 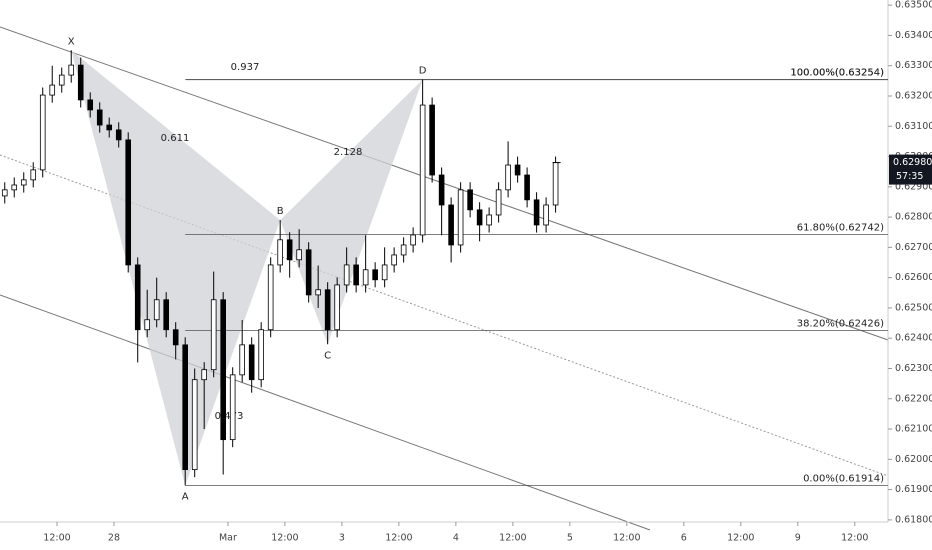 I want to click on y-tick-label: 0.62800, so click(x=913, y=217).